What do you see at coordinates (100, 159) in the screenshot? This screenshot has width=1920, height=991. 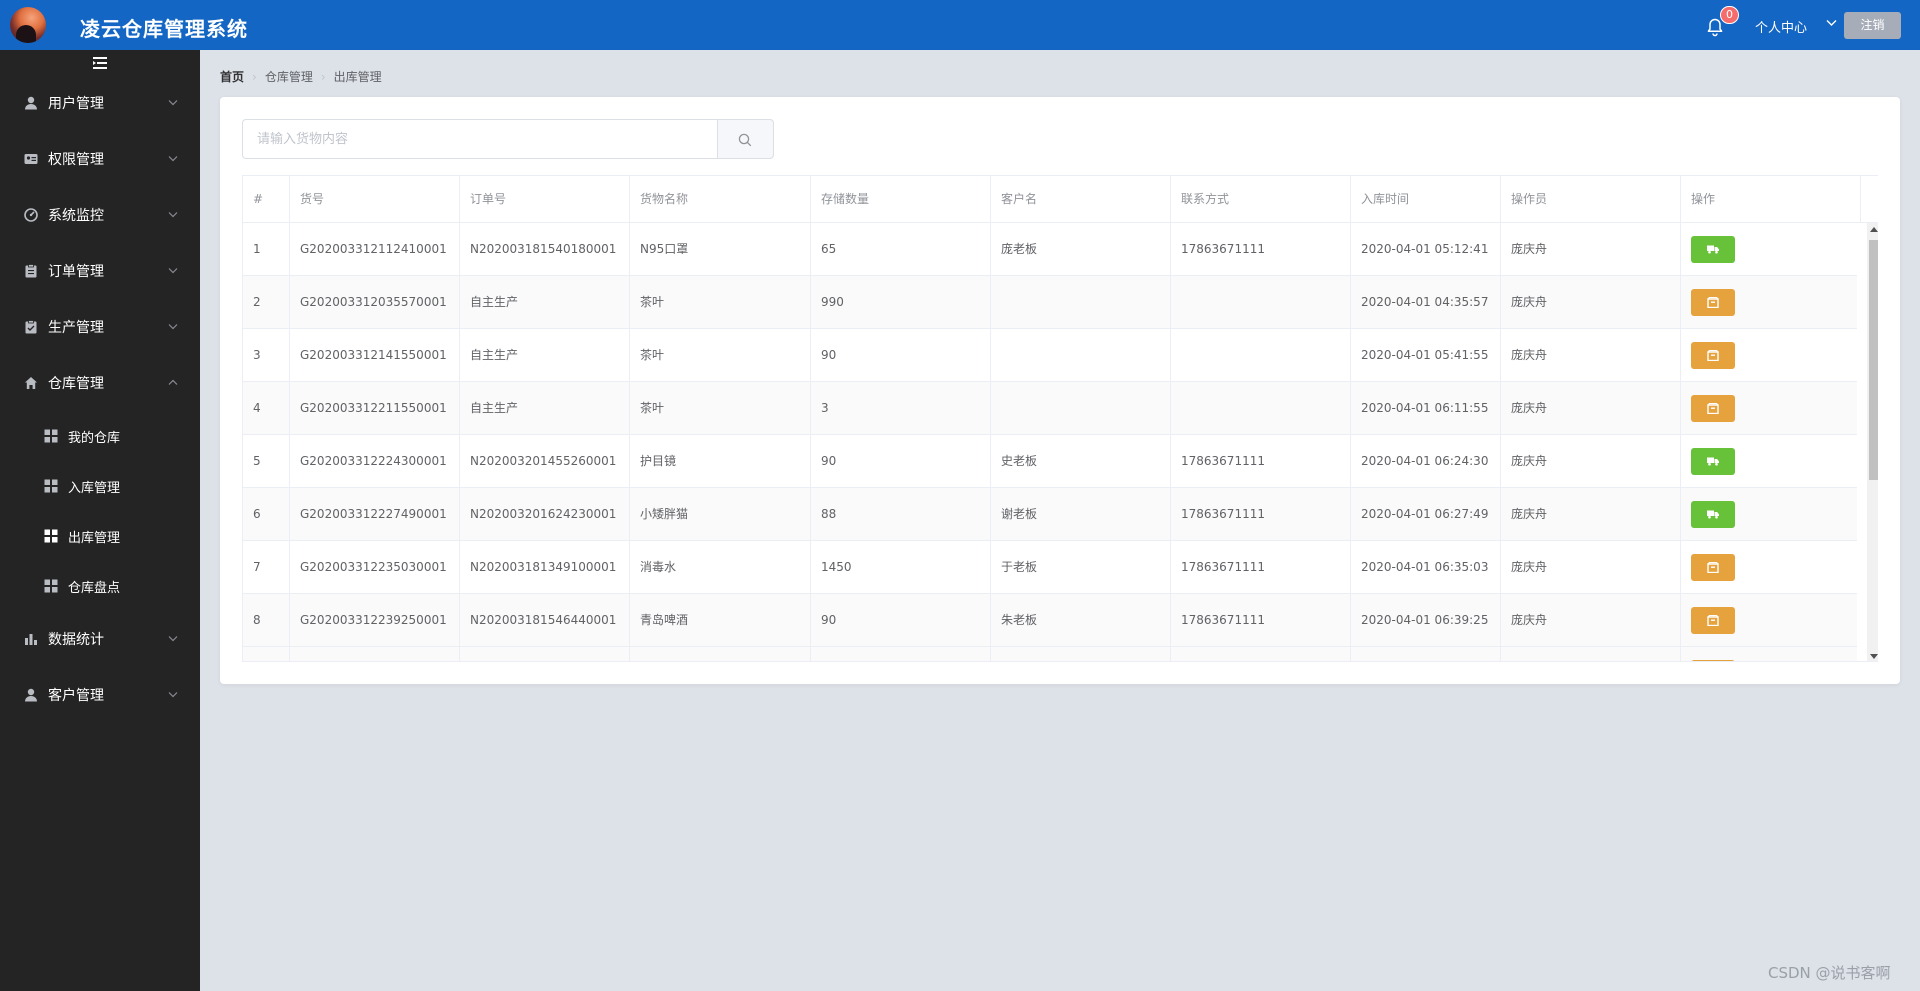 I see `sidebar-item-permission-management: 权限管理` at bounding box center [100, 159].